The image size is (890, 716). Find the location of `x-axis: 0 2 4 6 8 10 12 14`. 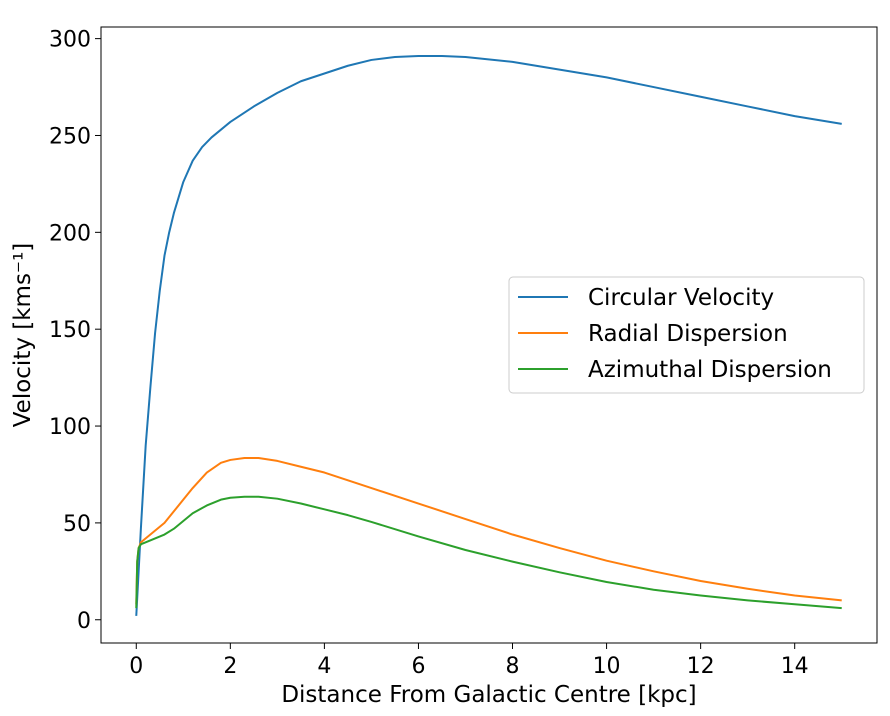

x-axis: 0 2 4 6 8 10 12 14 is located at coordinates (469, 661).